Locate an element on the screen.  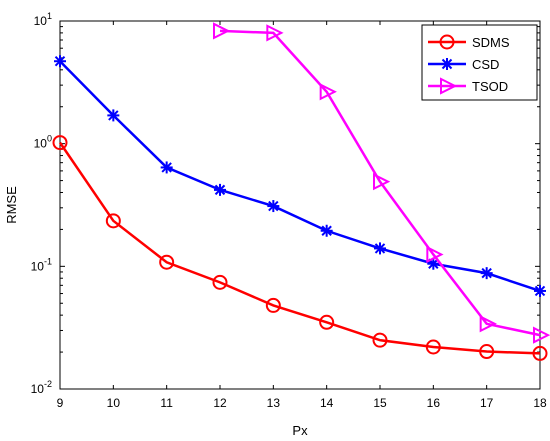
legend-entry-sdms: SDMS is located at coordinates (469, 42).